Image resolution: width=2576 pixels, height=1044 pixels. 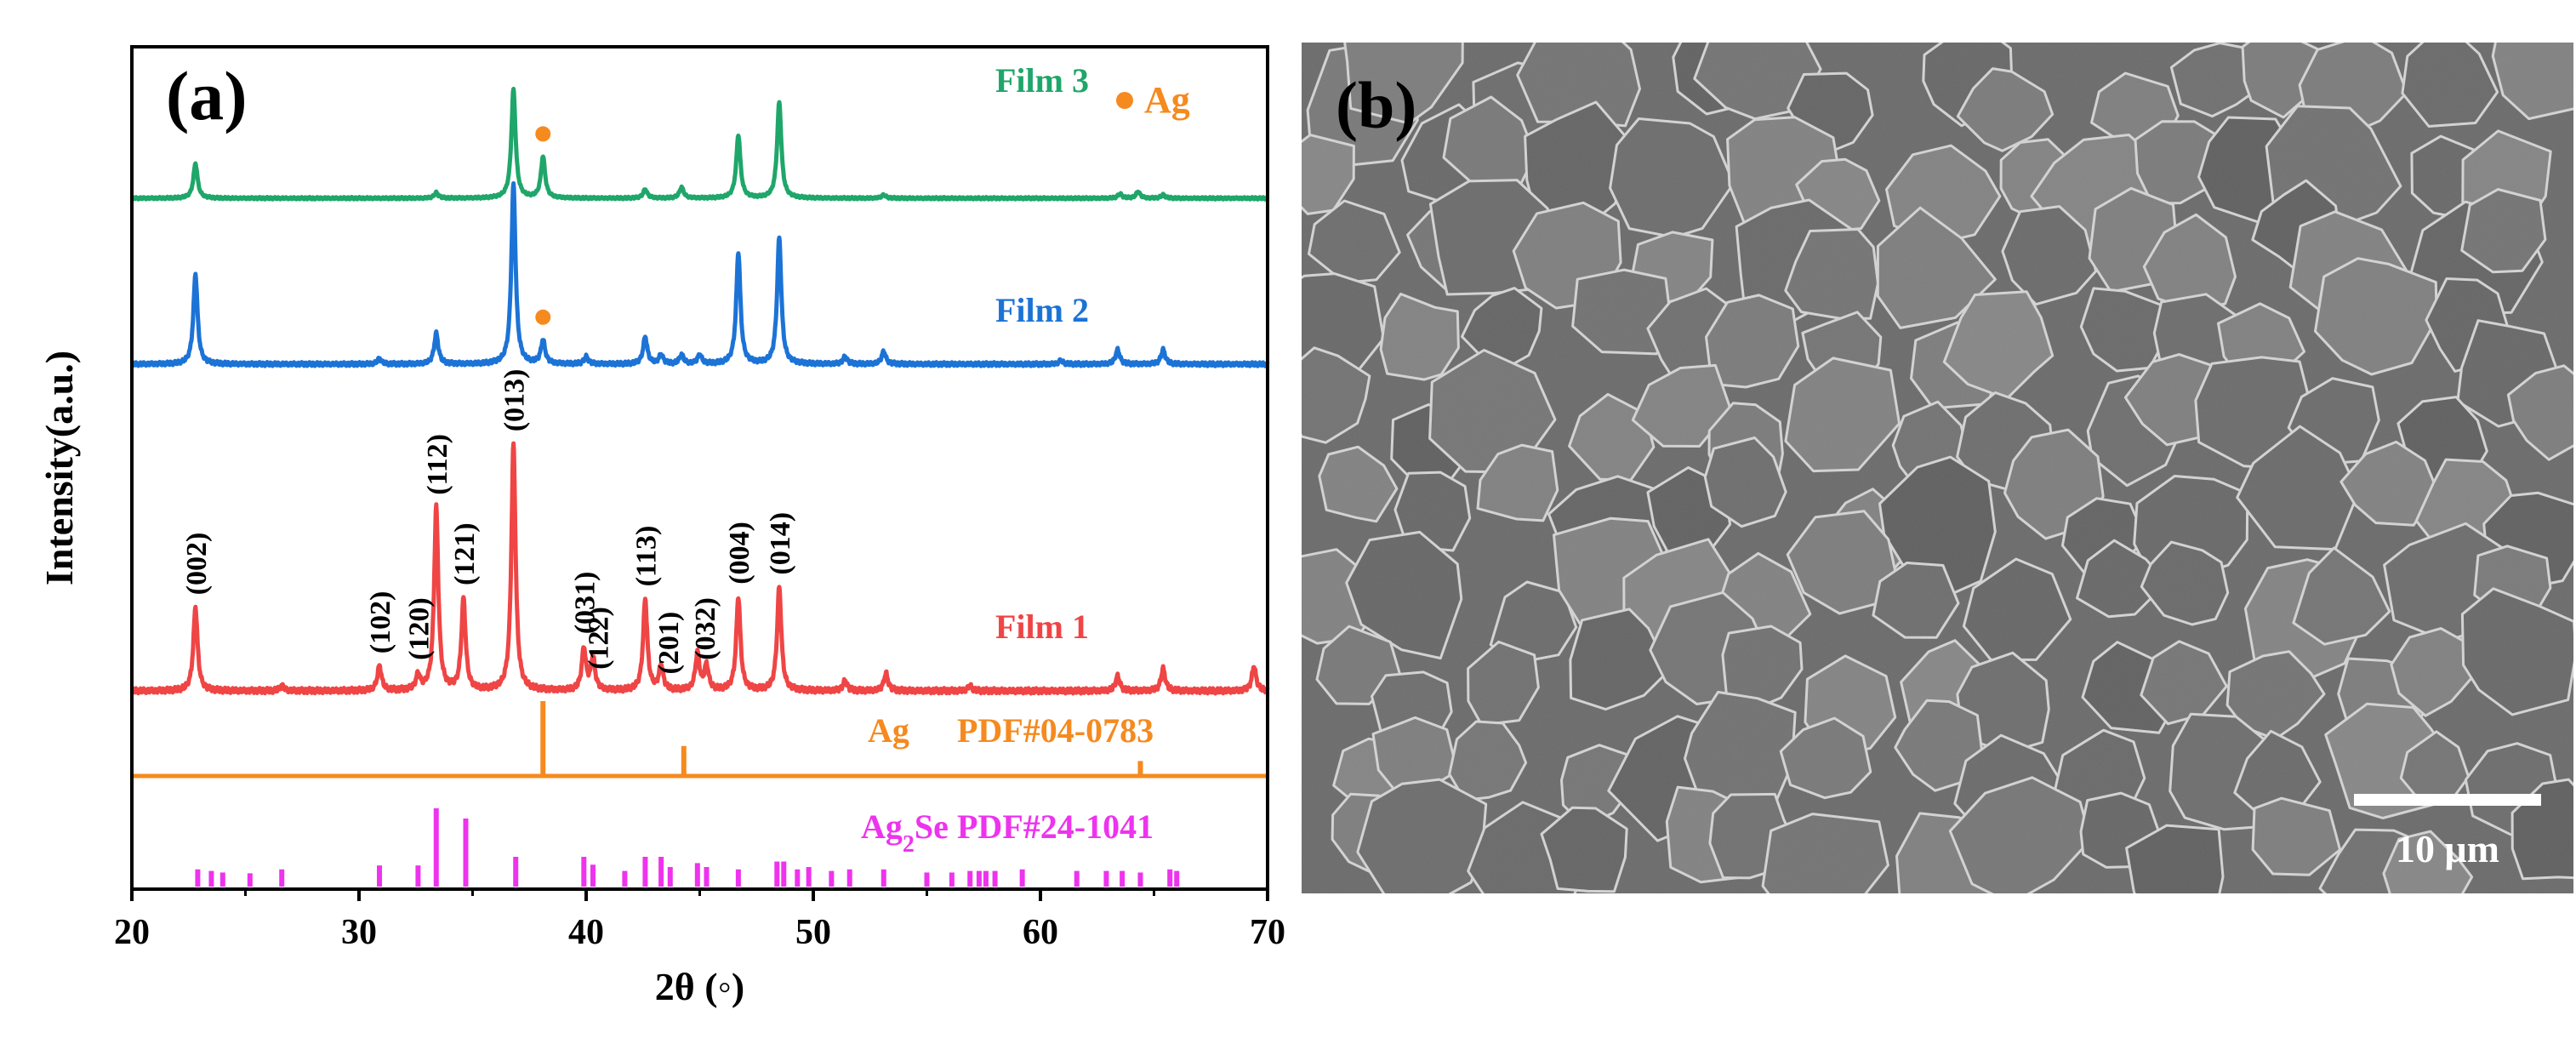 What do you see at coordinates (359, 932) in the screenshot?
I see `x-tick-label: 30` at bounding box center [359, 932].